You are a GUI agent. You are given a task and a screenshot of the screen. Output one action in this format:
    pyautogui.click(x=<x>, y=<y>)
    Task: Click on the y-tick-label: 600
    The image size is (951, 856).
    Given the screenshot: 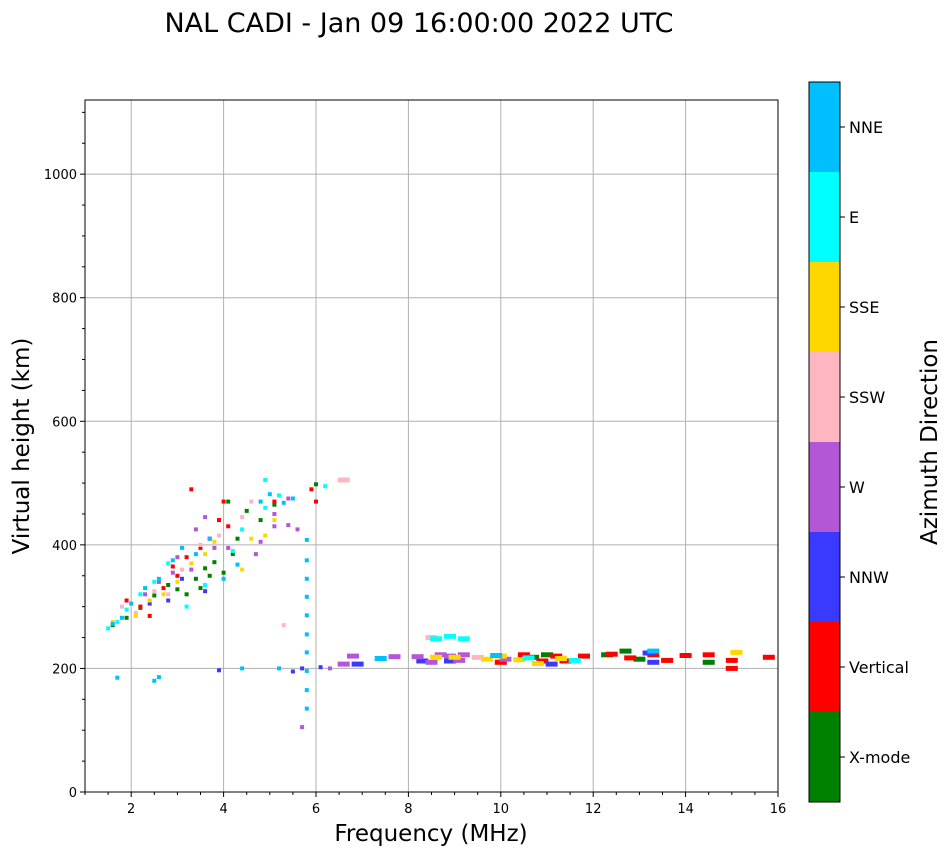 What is the action you would take?
    pyautogui.click(x=64, y=422)
    